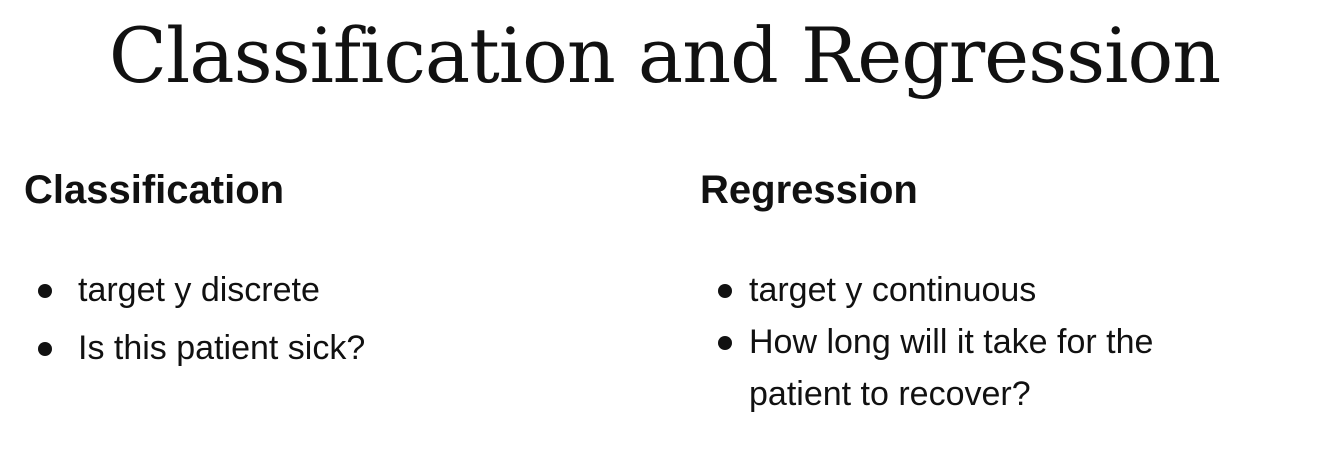 The width and height of the screenshot is (1329, 458). I want to click on list-item-text: target y continuous, so click(893, 290).